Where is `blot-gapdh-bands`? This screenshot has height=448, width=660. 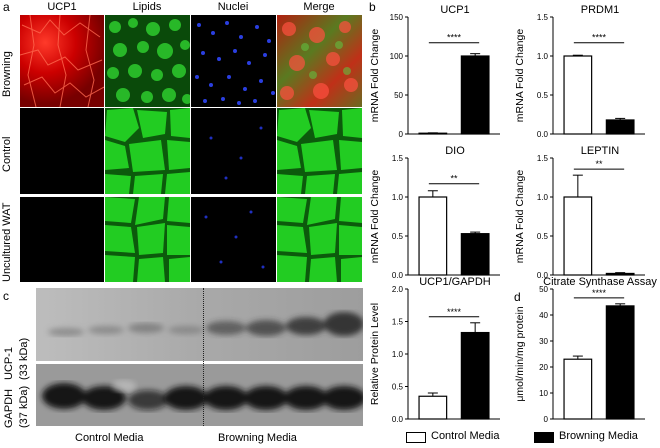 blot-gapdh-bands is located at coordinates (202, 395).